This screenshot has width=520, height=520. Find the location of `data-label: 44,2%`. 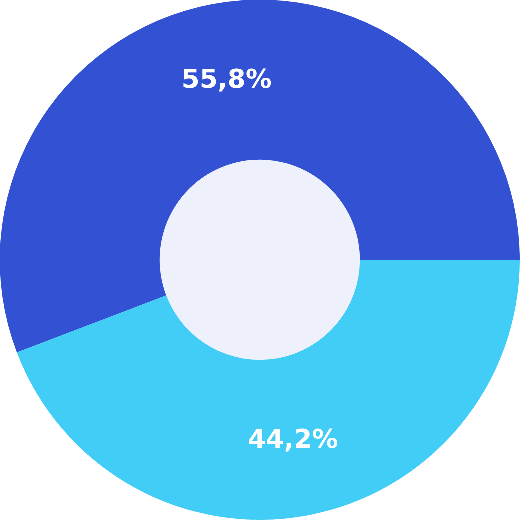

data-label: 44,2% is located at coordinates (293, 440).